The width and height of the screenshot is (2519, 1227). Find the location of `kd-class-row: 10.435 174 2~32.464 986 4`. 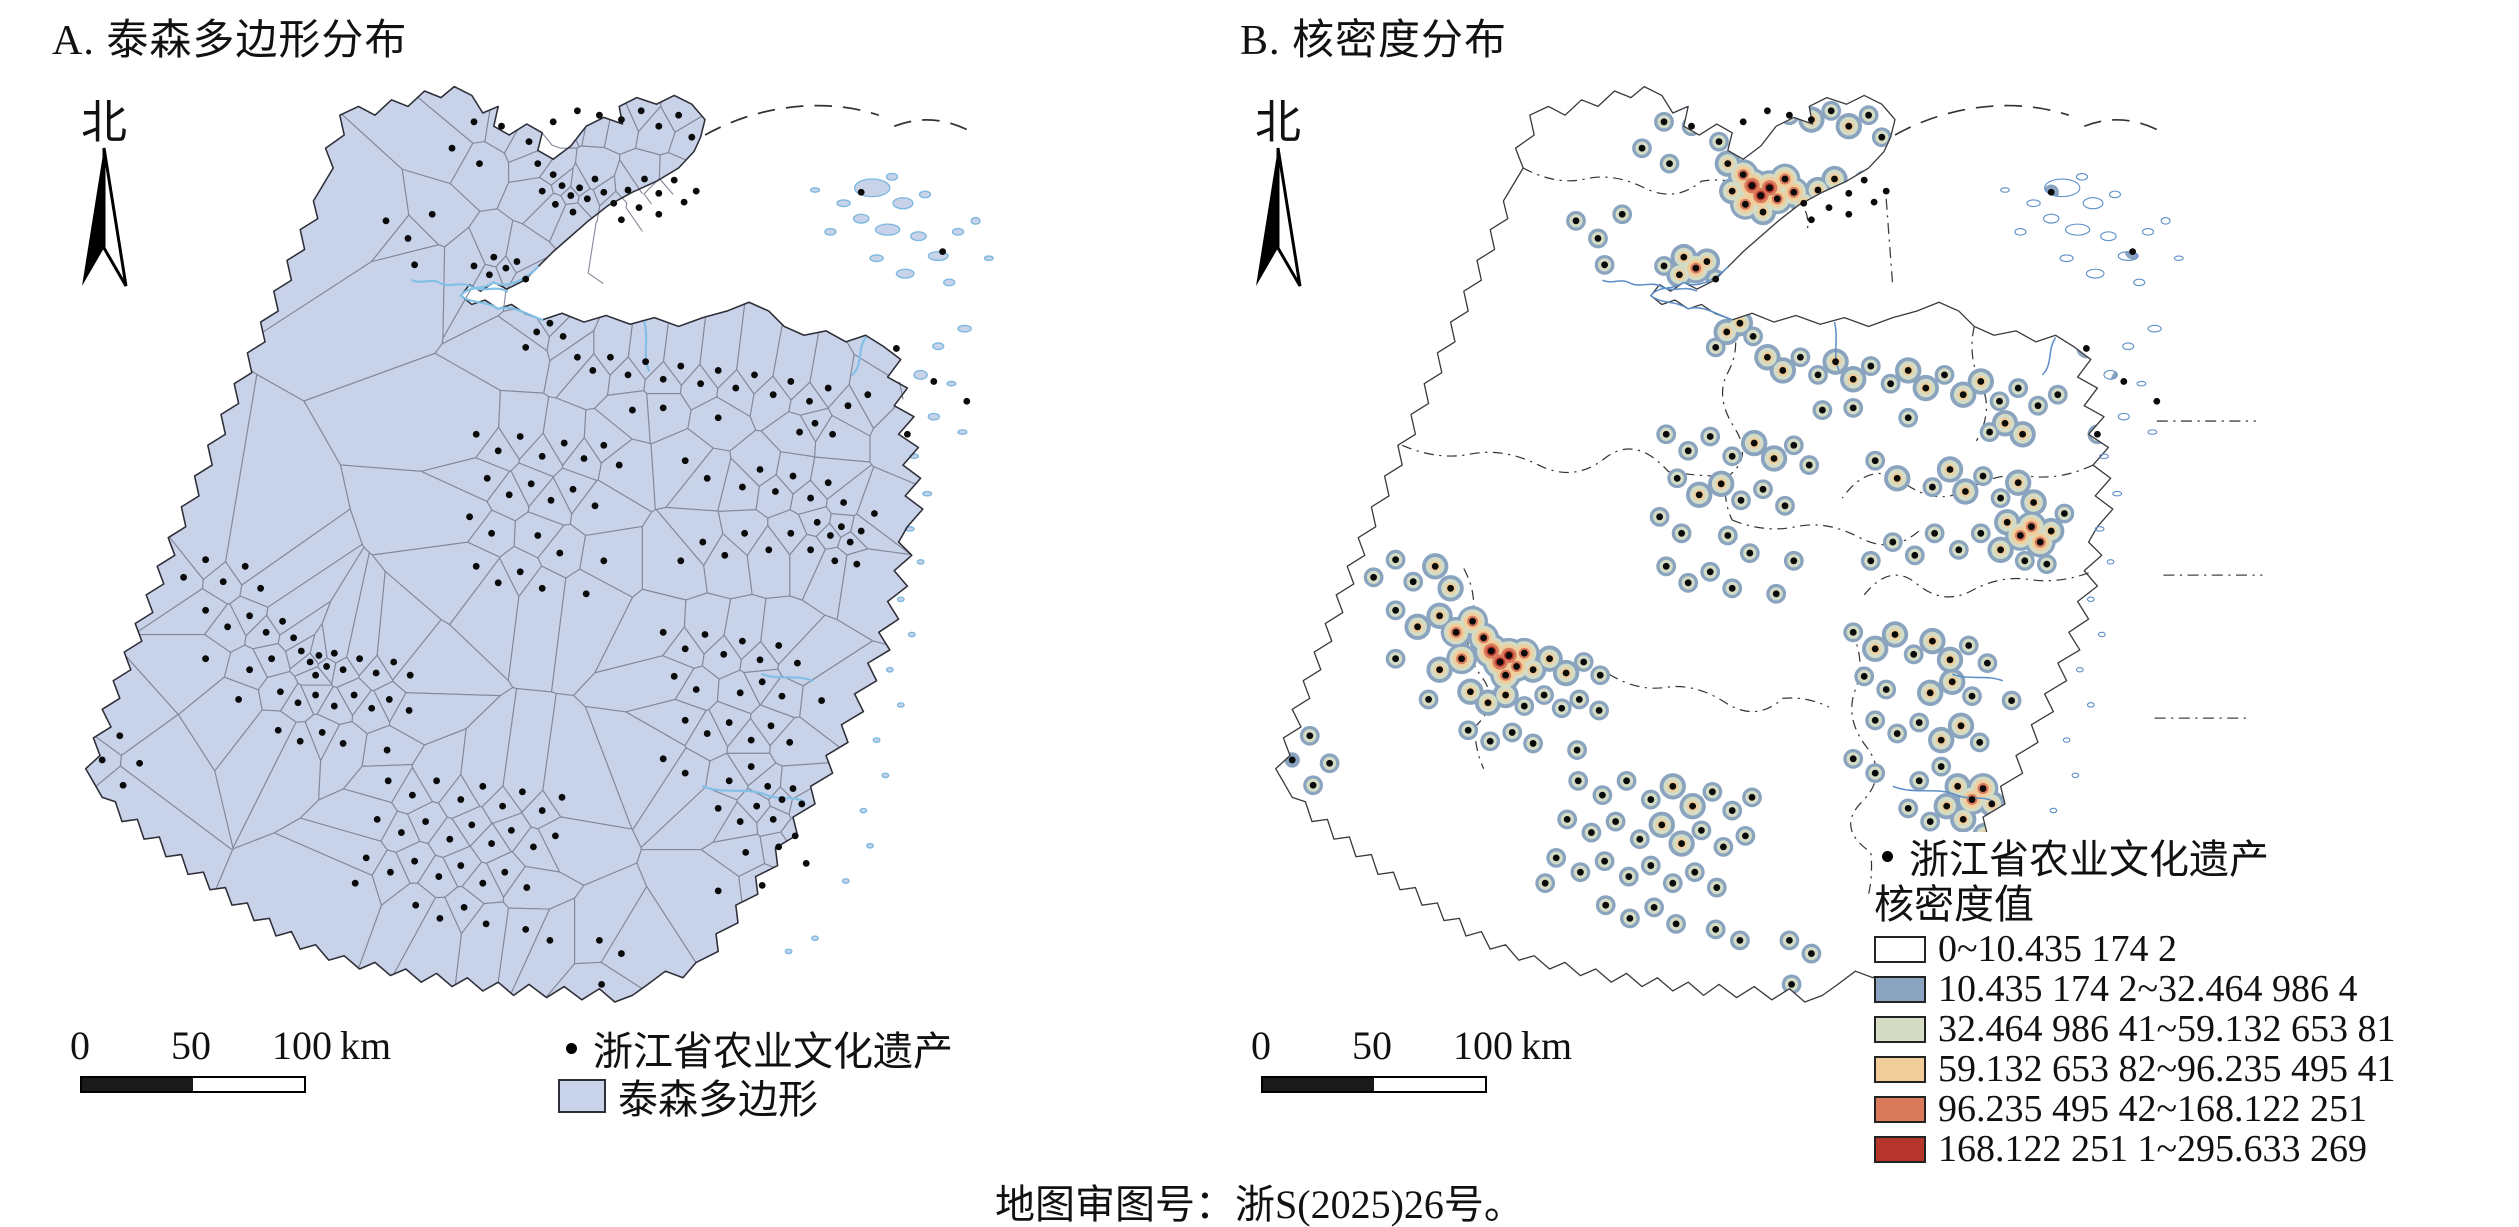

kd-class-row: 10.435 174 2~32.464 986 4 is located at coordinates (2135, 989).